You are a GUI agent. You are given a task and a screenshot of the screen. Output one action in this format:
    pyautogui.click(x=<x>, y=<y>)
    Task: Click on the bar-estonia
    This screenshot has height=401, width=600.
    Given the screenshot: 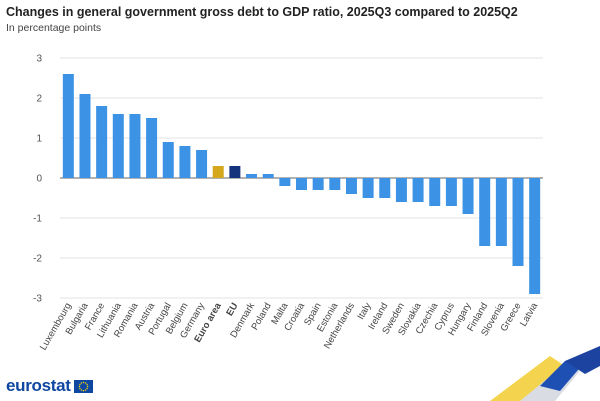 What is the action you would take?
    pyautogui.click(x=335, y=184)
    